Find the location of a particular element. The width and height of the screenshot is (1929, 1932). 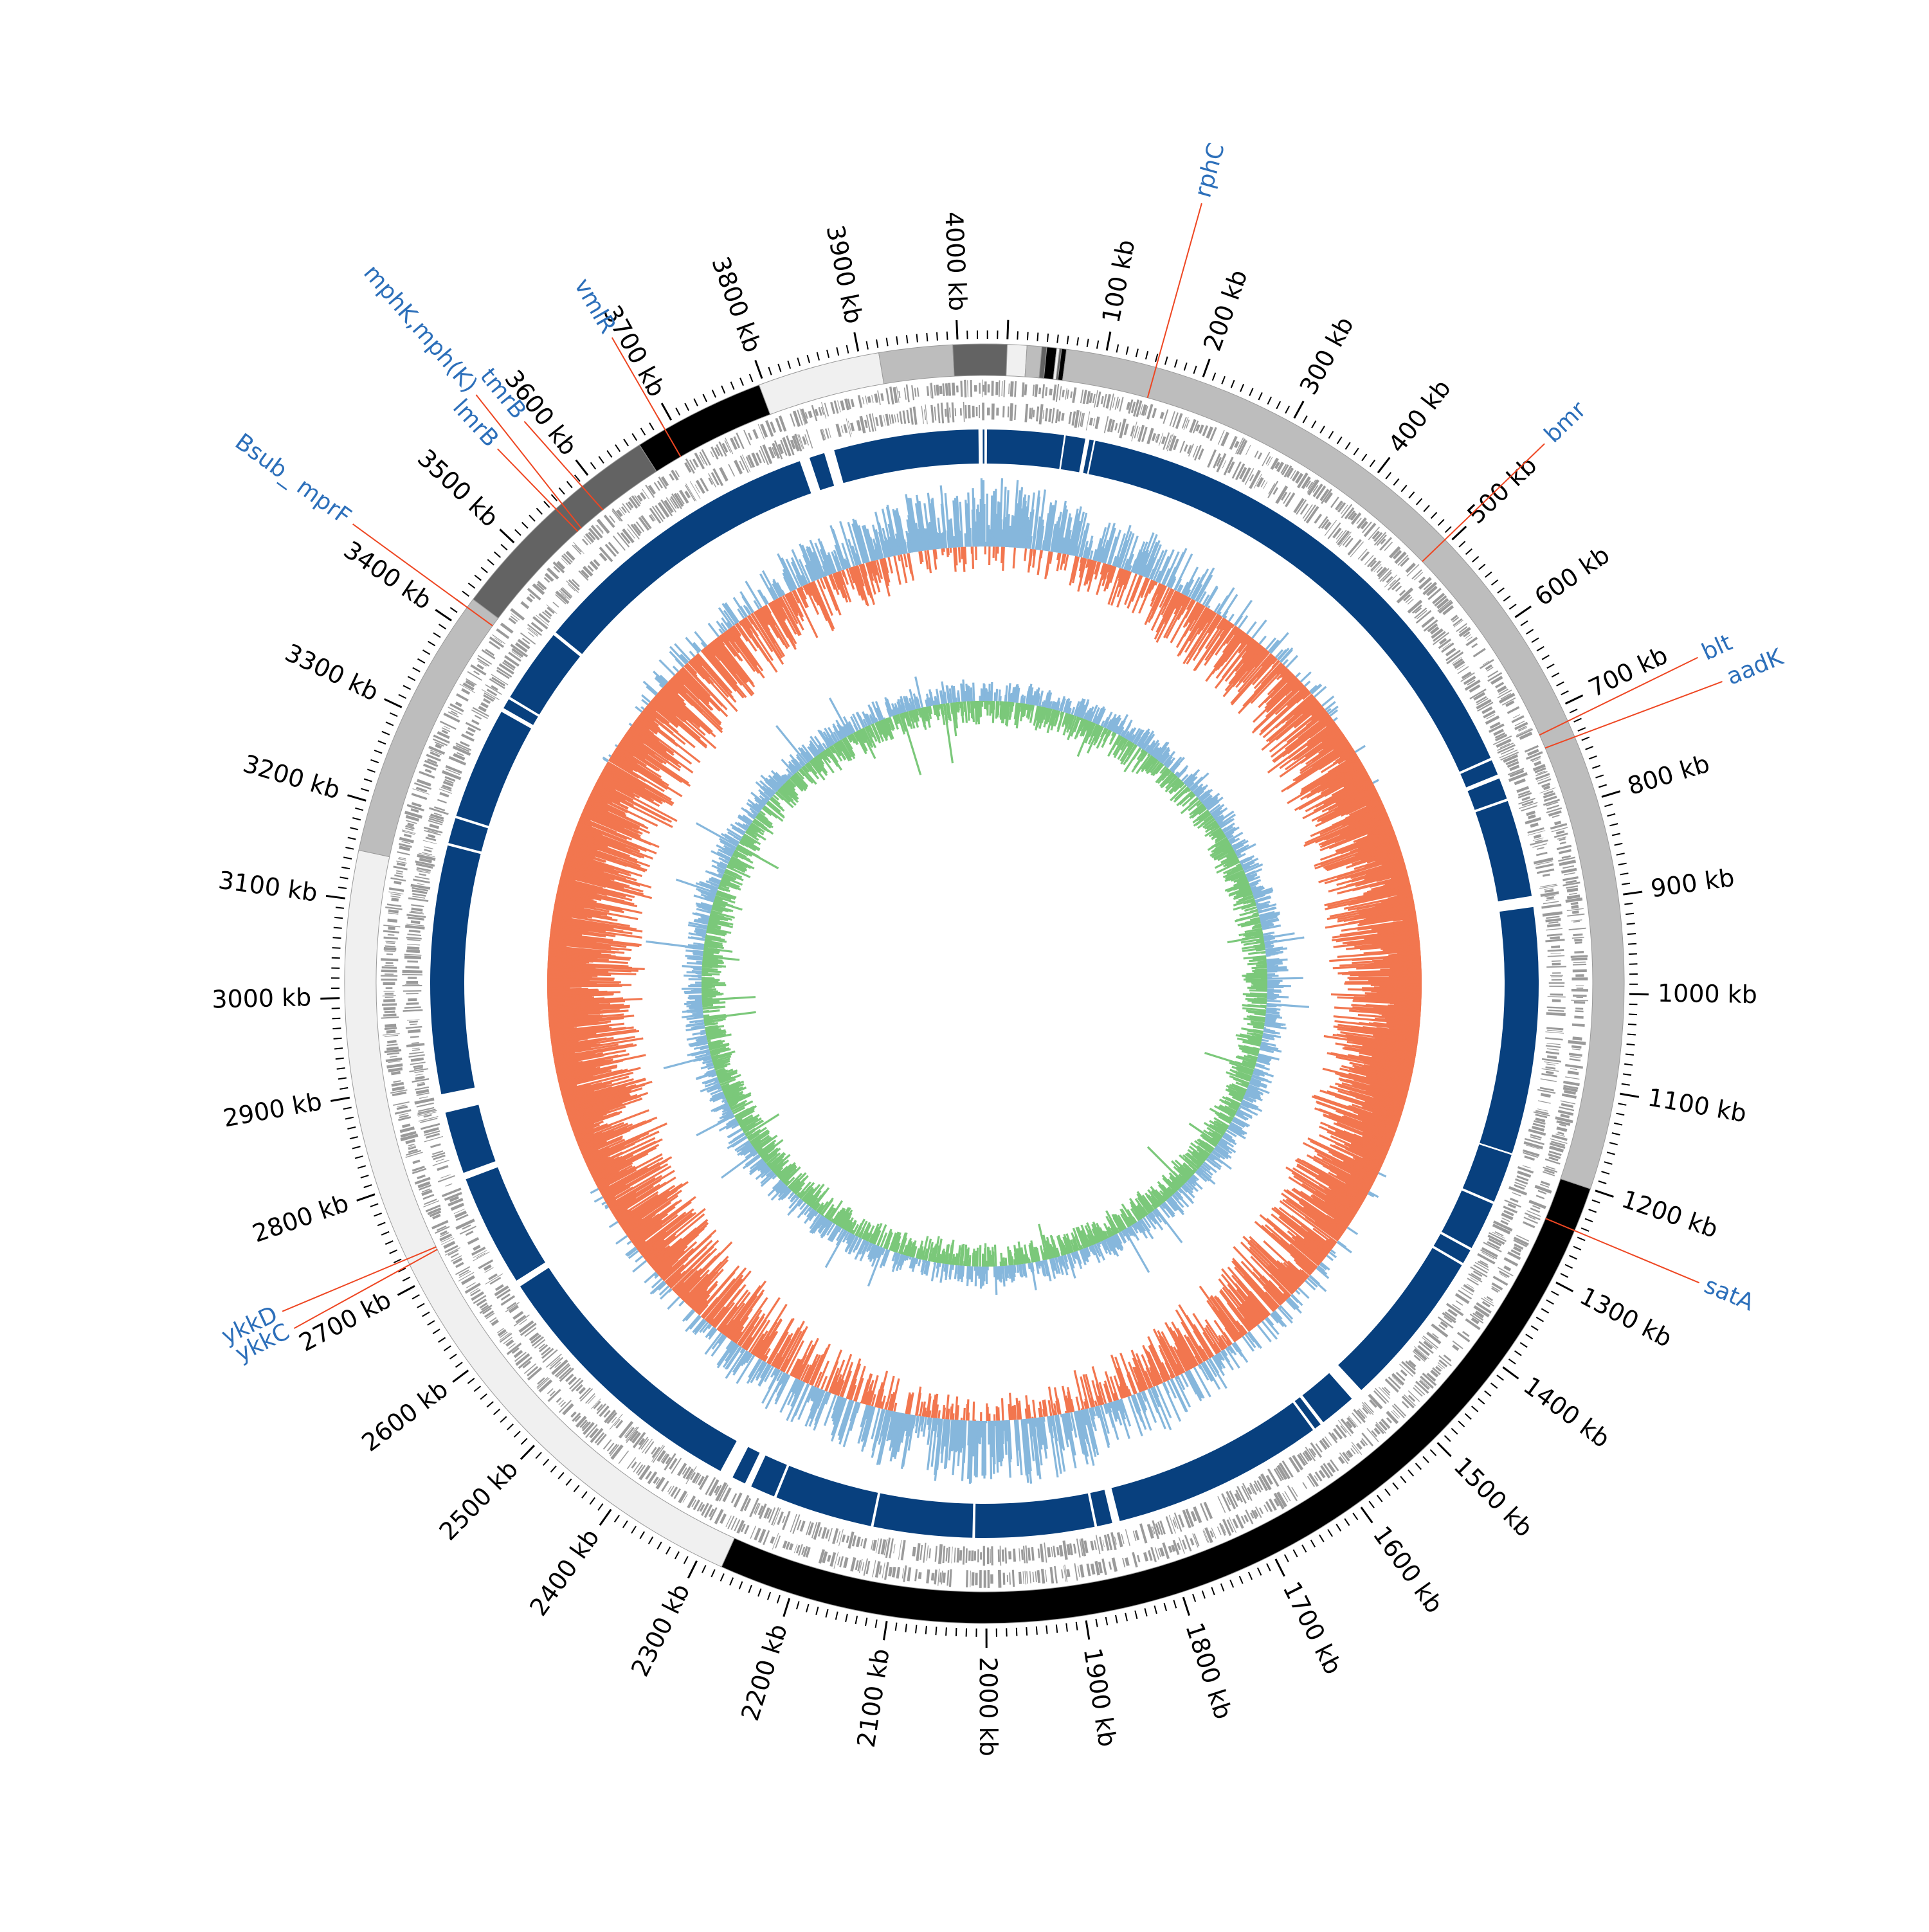

gene-label-blt: blt is located at coordinates (1717, 647).